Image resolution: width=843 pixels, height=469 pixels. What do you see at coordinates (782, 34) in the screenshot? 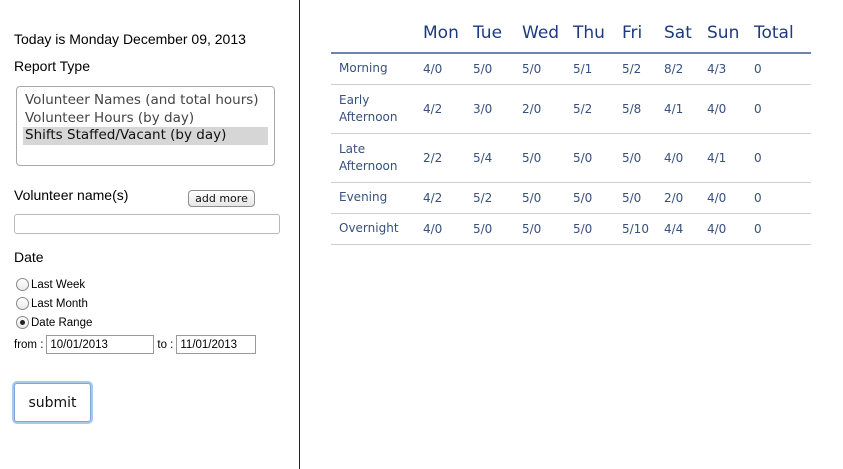
I see `header-total: Total` at bounding box center [782, 34].